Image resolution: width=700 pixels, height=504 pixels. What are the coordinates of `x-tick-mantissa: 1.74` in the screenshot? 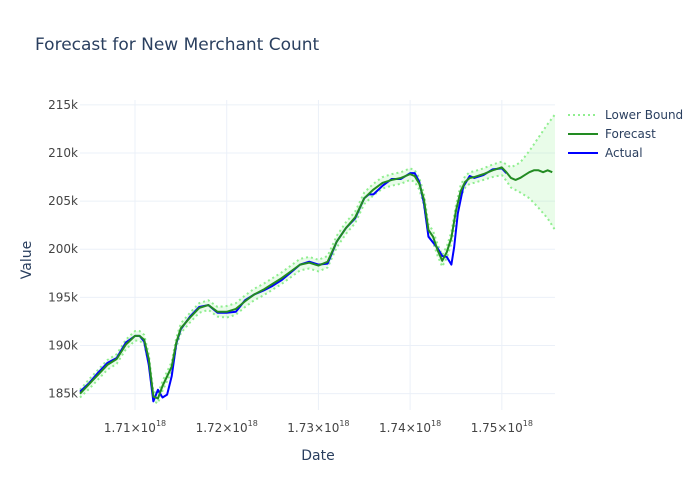 It's located at (392, 428).